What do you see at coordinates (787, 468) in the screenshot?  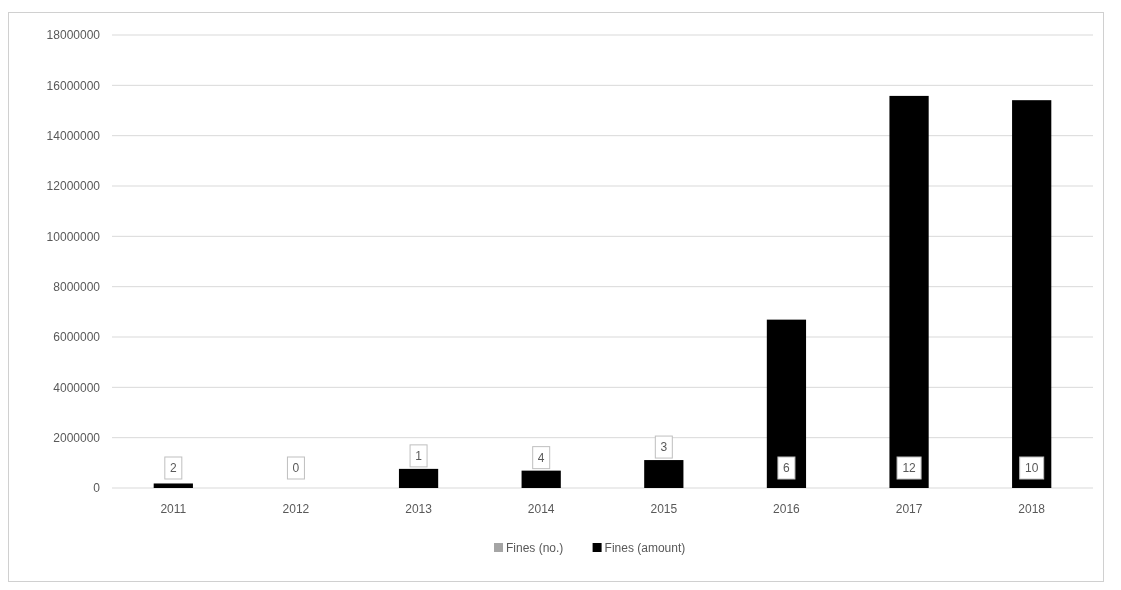 I see `data-label: 6` at bounding box center [787, 468].